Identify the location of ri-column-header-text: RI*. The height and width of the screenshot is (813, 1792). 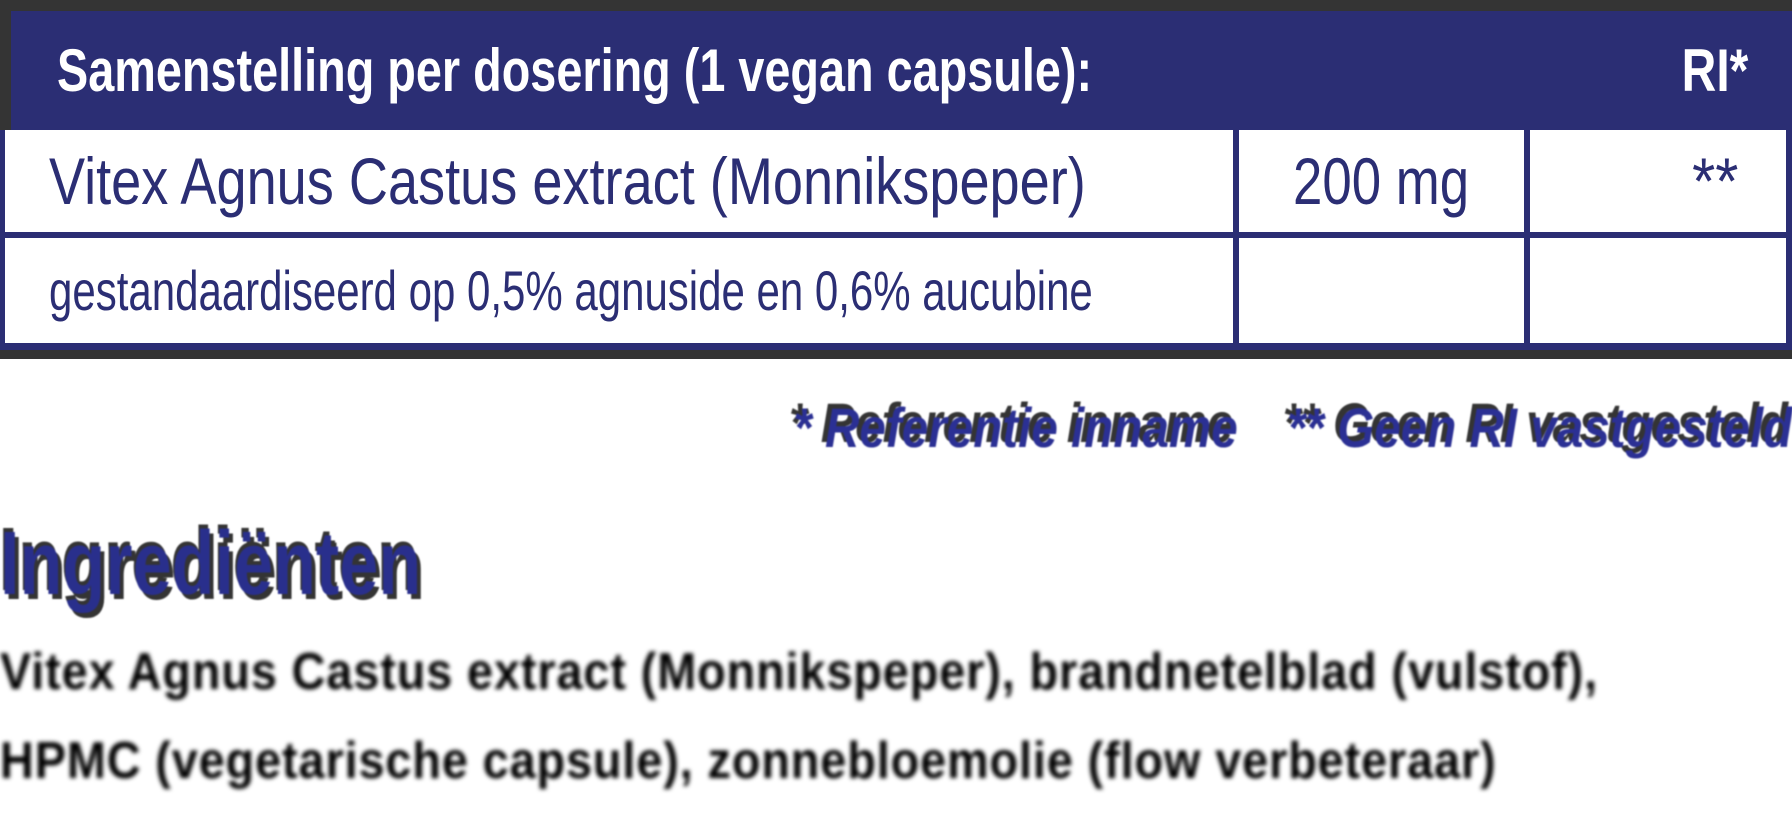
(1714, 70).